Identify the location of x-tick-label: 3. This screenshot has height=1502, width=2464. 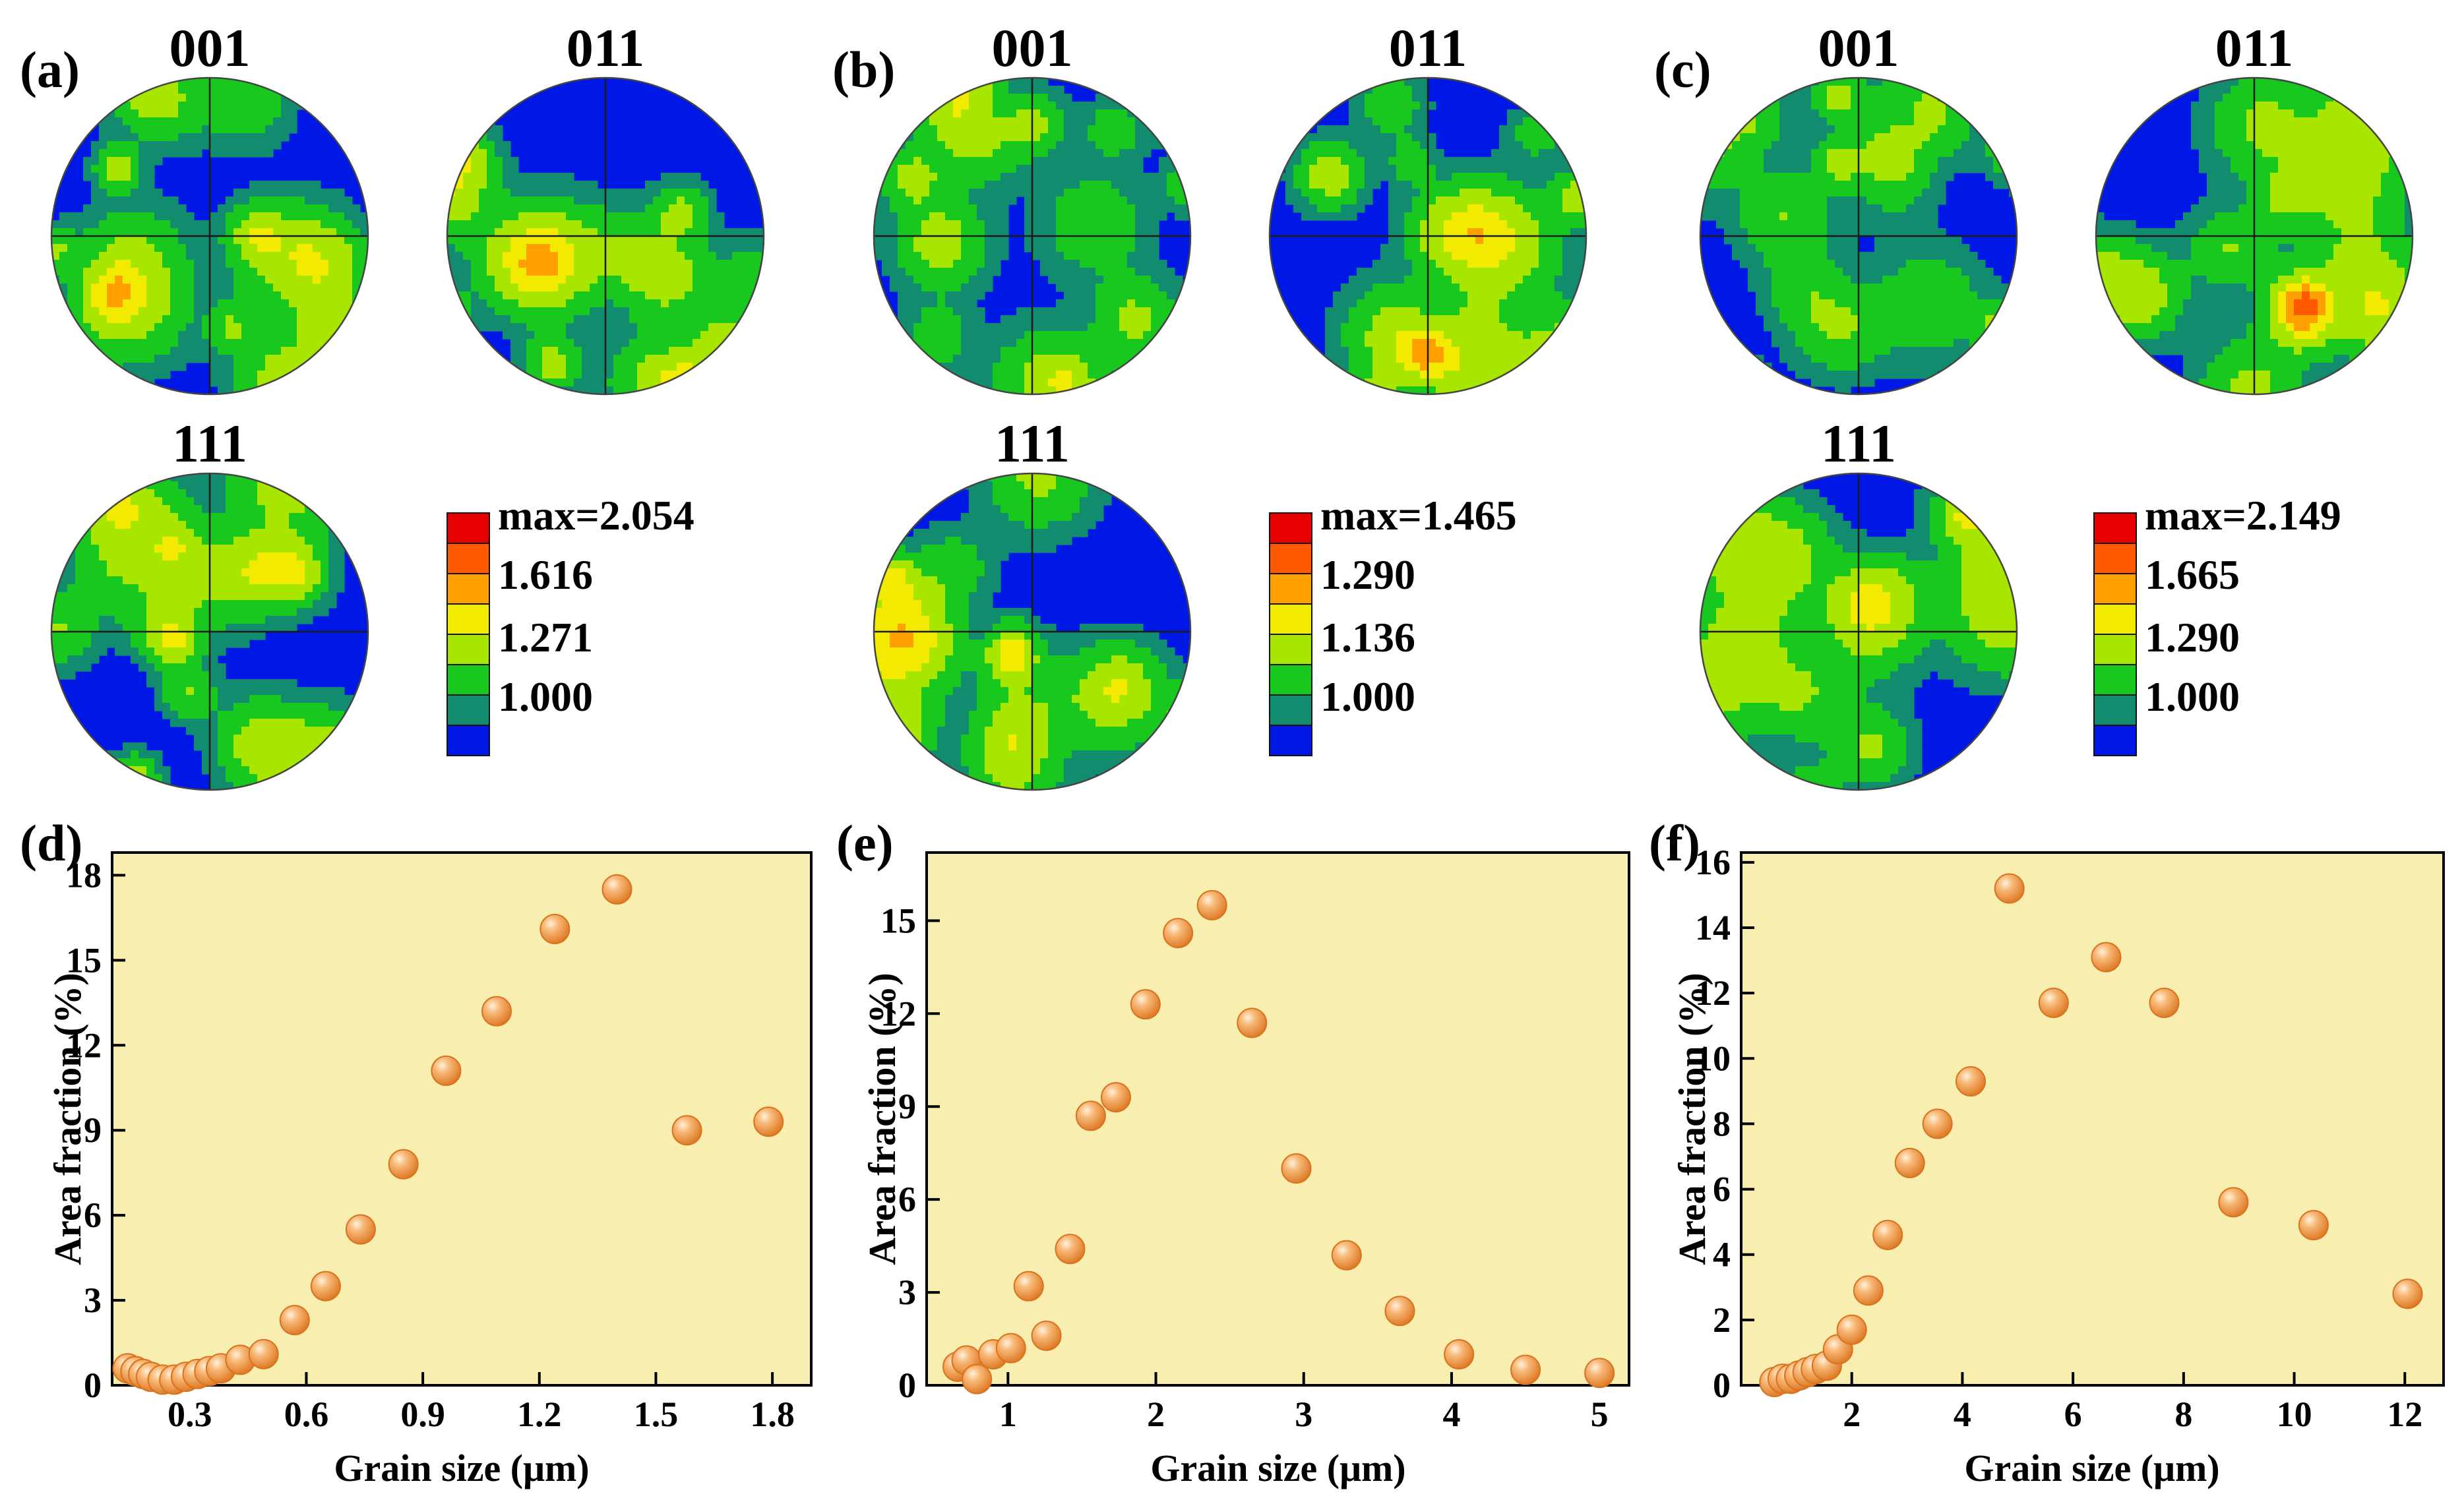
(1303, 1415).